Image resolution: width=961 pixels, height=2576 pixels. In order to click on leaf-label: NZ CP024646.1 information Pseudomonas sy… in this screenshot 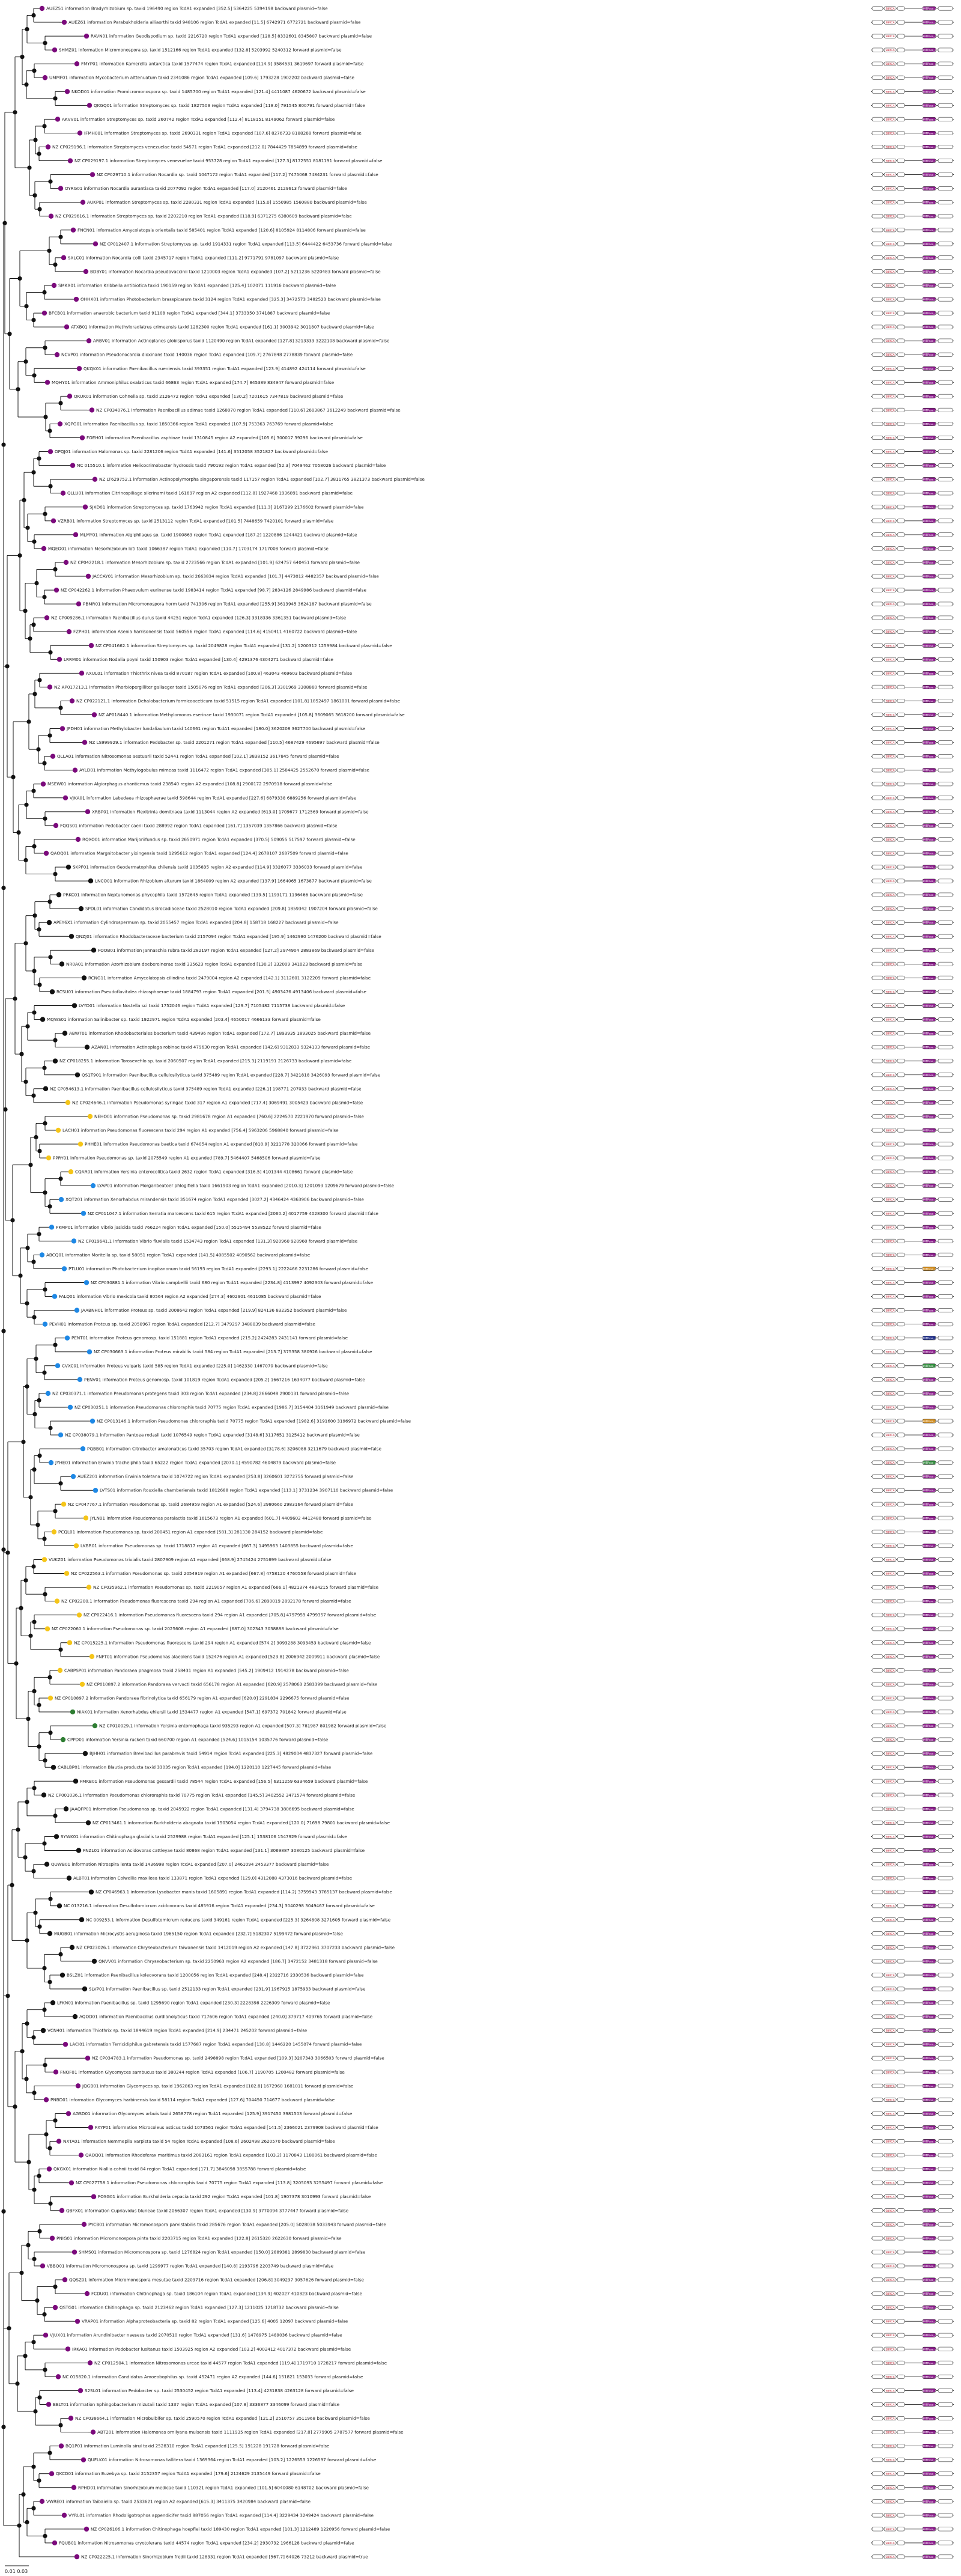, I will do `click(217, 1102)`.